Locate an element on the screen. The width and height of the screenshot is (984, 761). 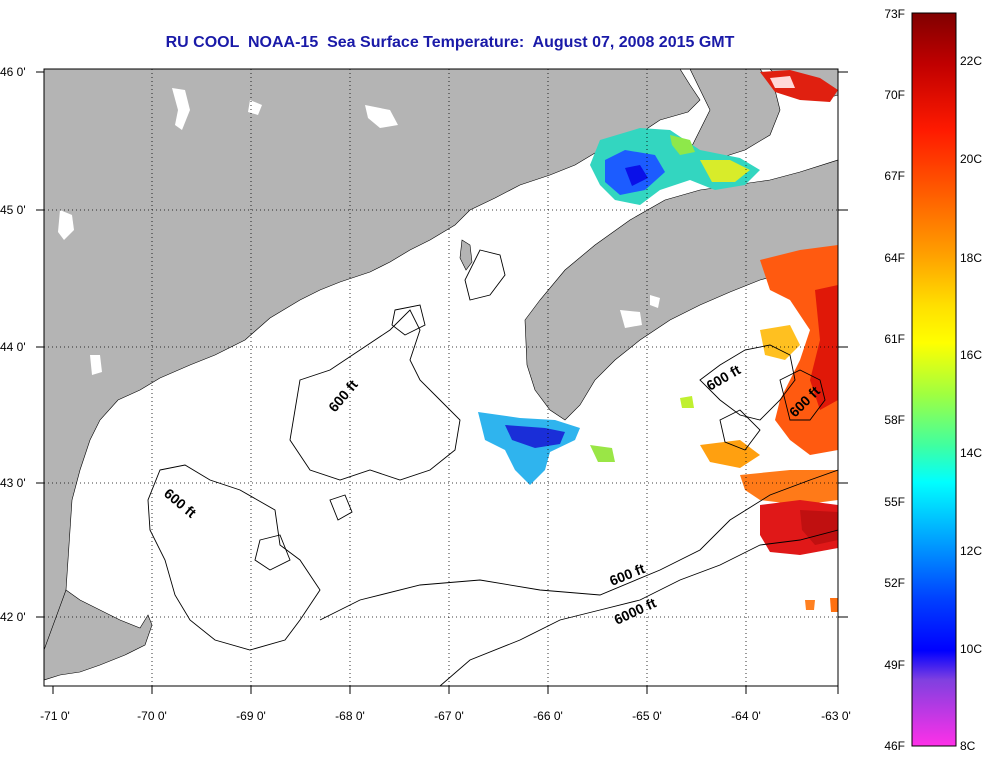
contour-6000ft is located at coordinates (638, 607).